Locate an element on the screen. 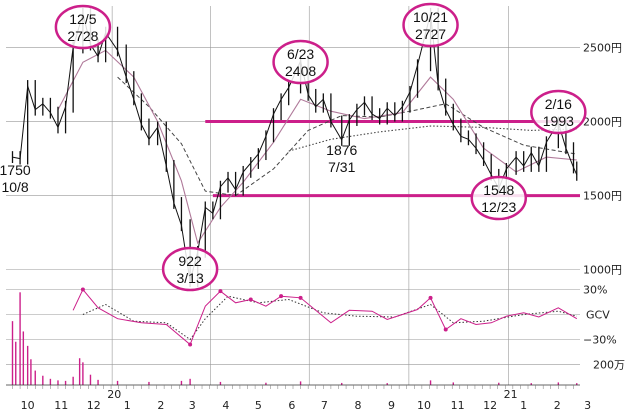 The width and height of the screenshot is (640, 417). gcv-panel is located at coordinates (325, 317).